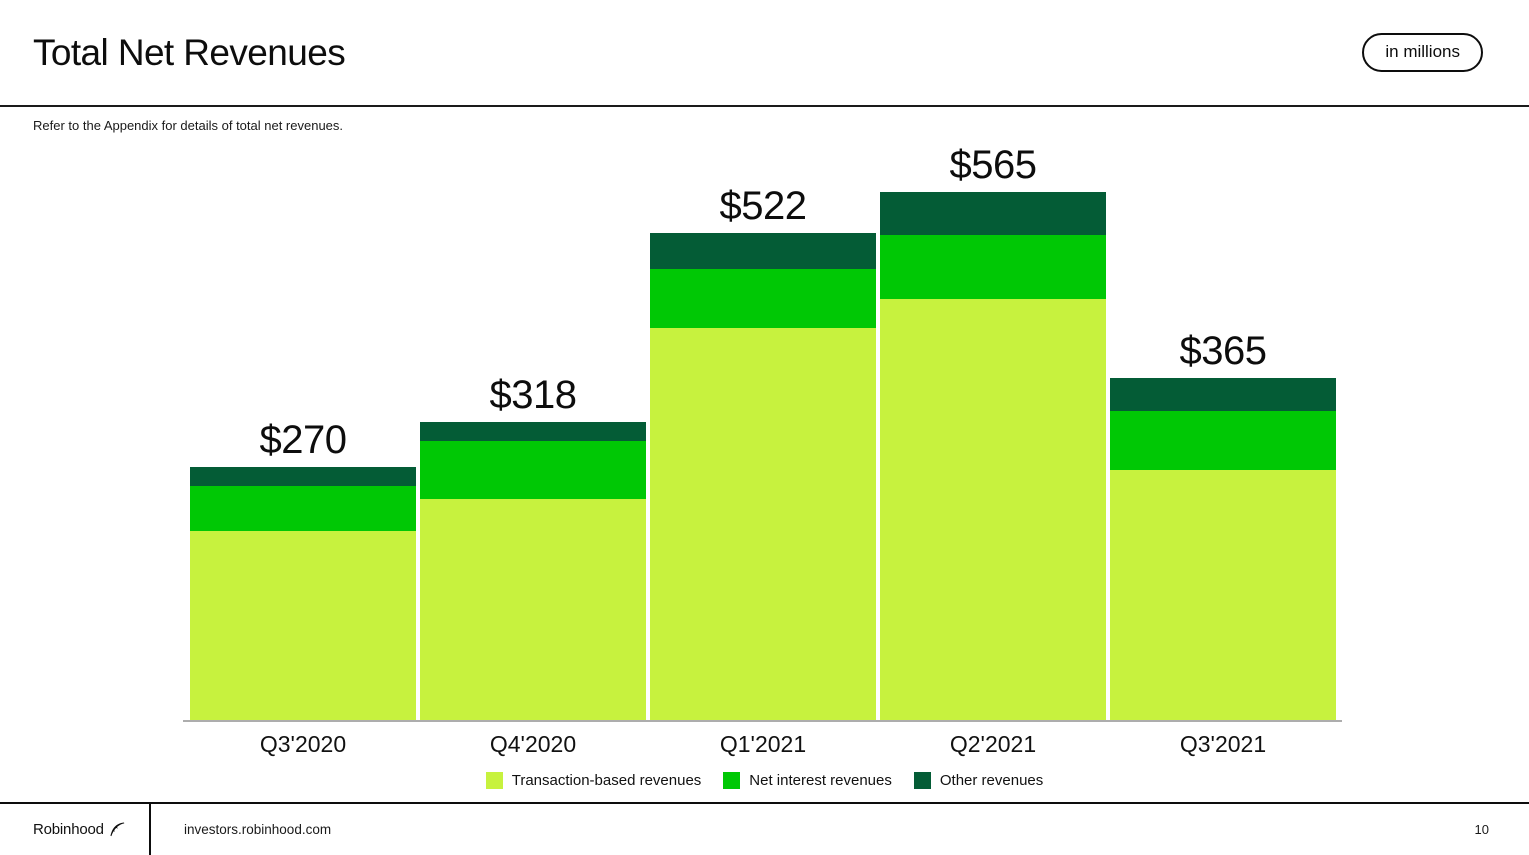  Describe the element at coordinates (533, 744) in the screenshot. I see `x-axis-label-q4-2020: Q4'2020` at that location.